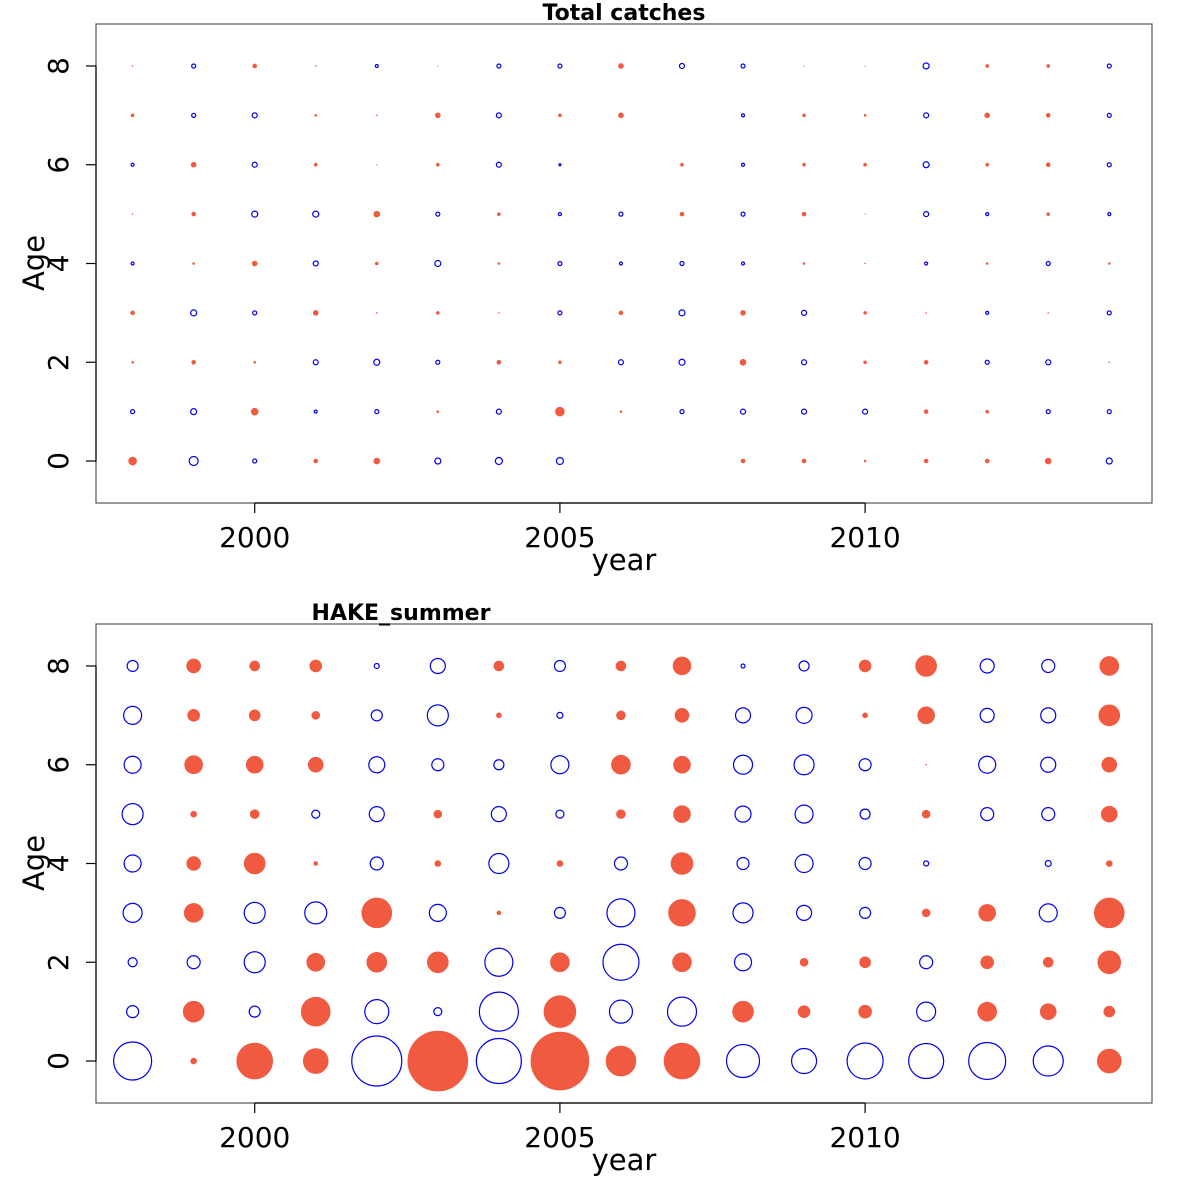 Image resolution: width=1200 pixels, height=1200 pixels. Describe the element at coordinates (254, 537) in the screenshot. I see `x-tick-label: 2000` at that location.